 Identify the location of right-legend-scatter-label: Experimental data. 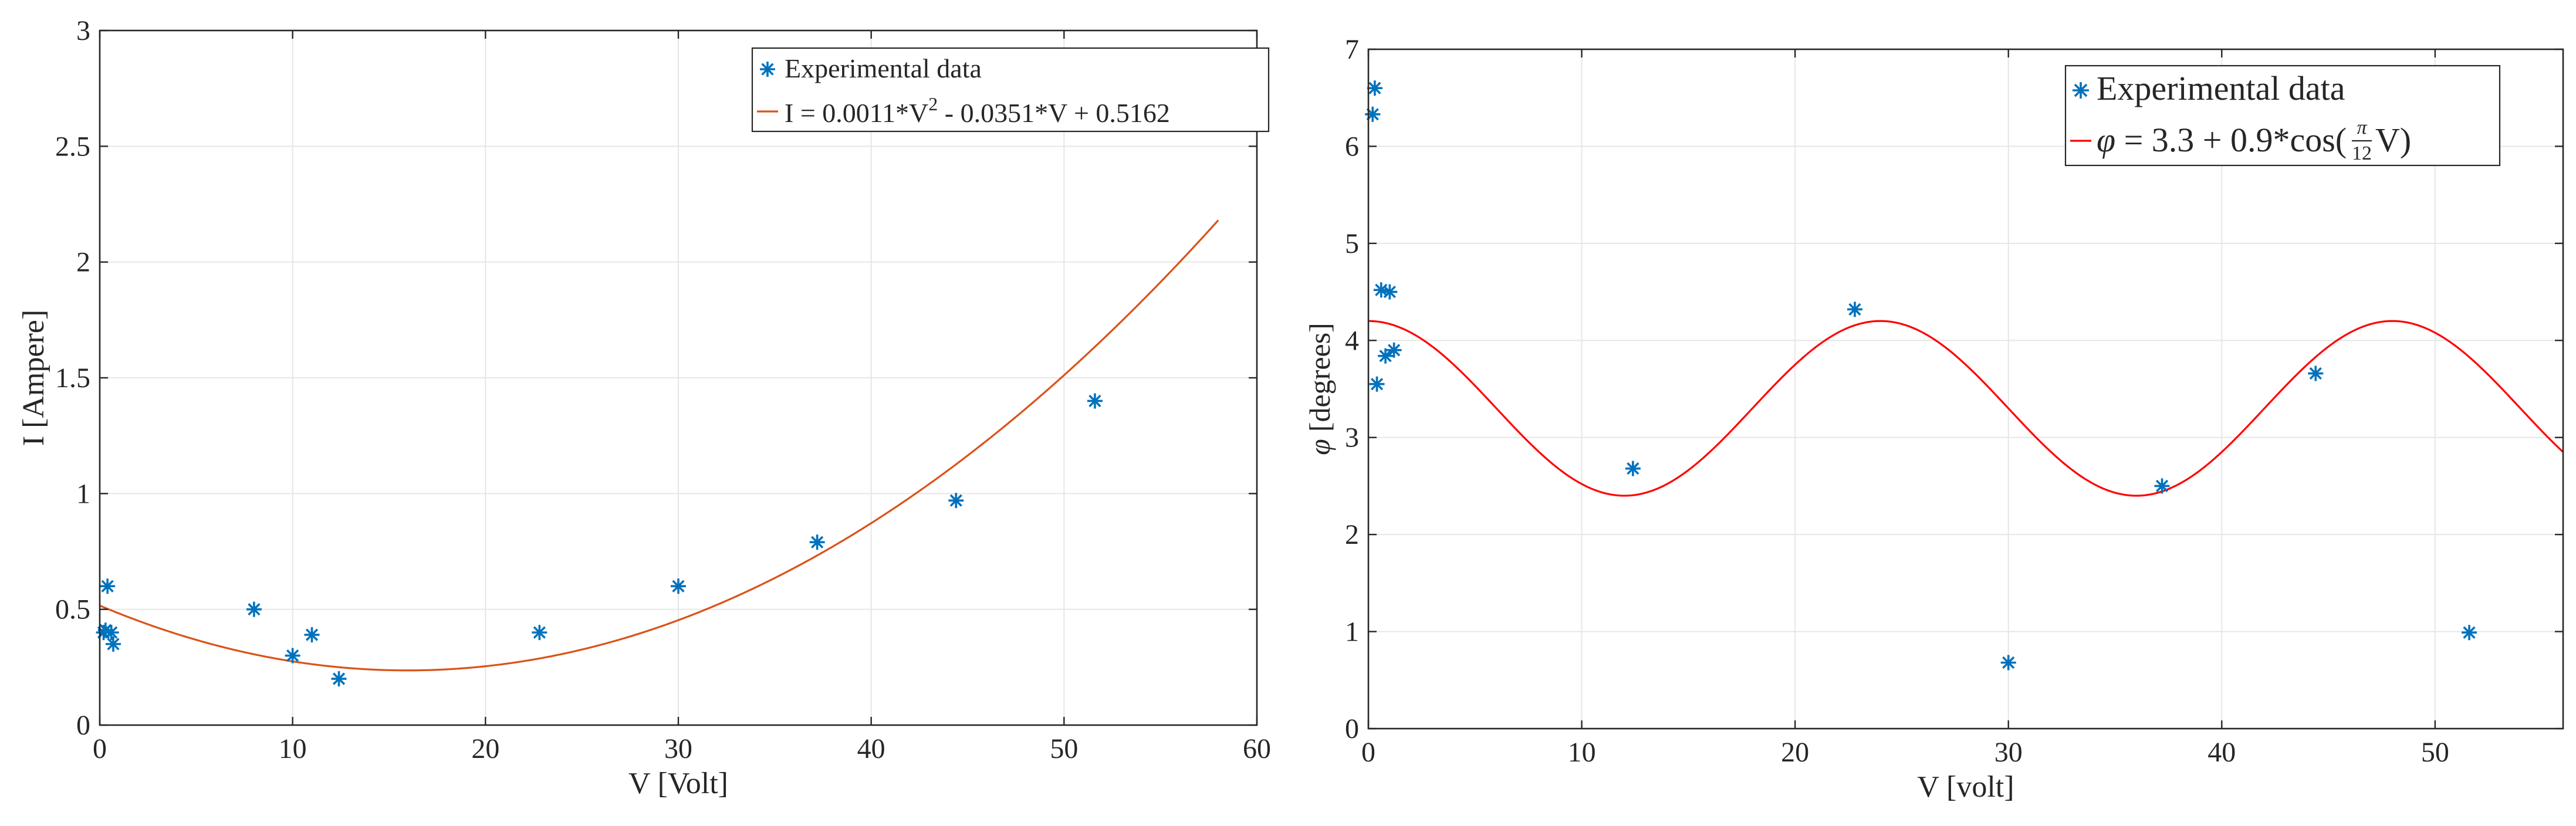
(2221, 88).